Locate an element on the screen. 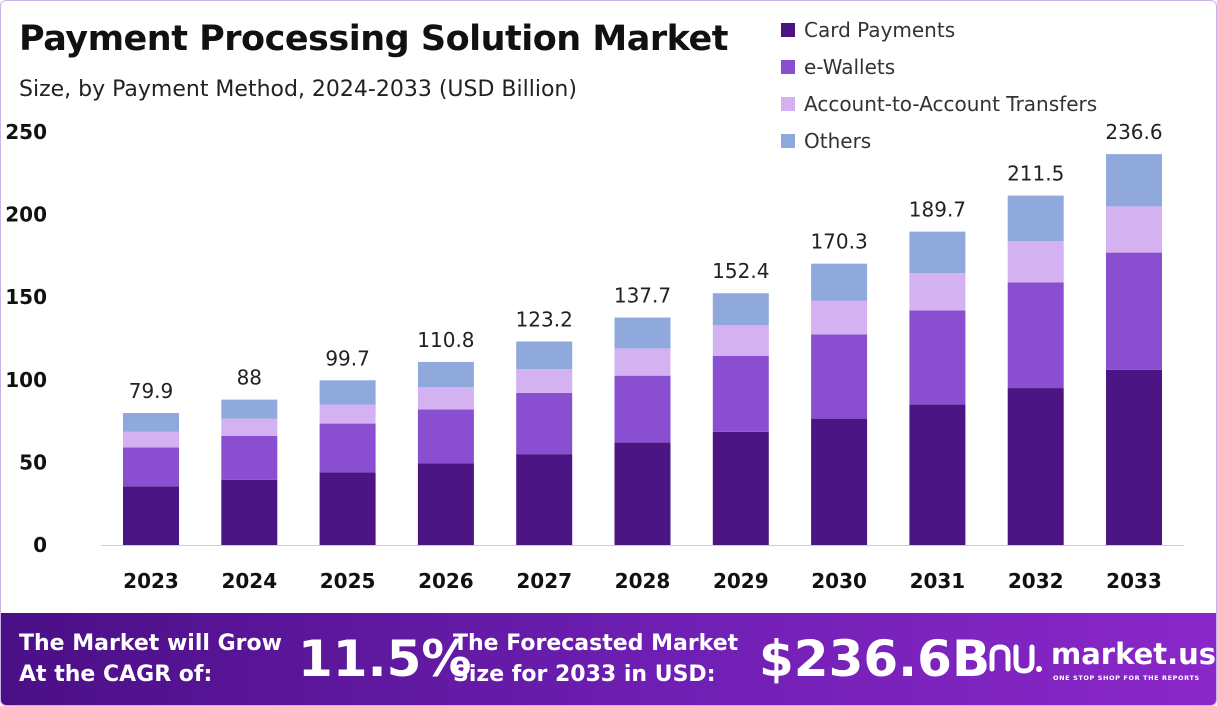 Image resolution: width=1217 pixels, height=706 pixels. brand-name: market.us is located at coordinates (1134, 654).